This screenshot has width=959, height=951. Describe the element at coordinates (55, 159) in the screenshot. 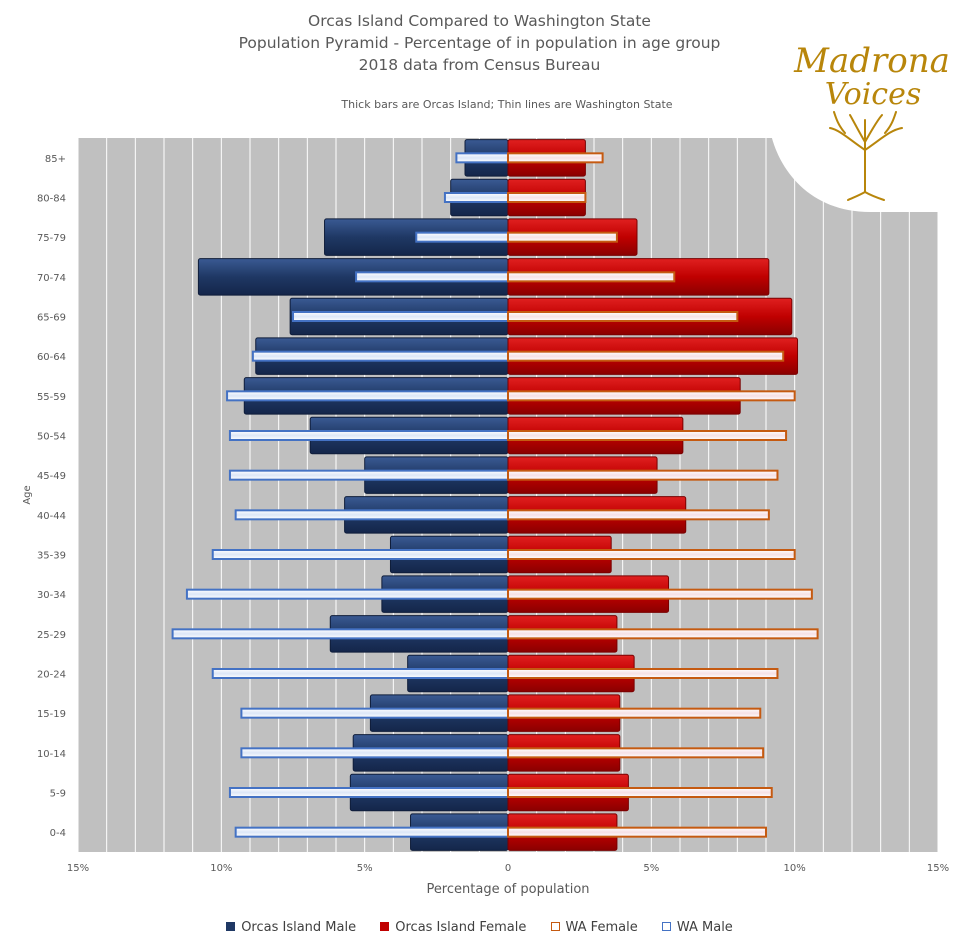

I see `y-tick-label: 85+` at that location.